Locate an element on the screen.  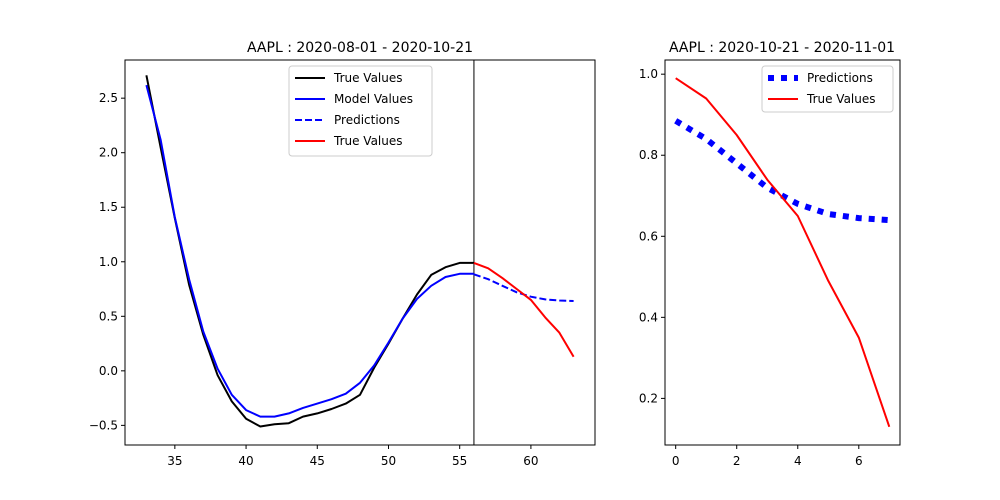
y-tick-label: 0.4 is located at coordinates (648, 317).